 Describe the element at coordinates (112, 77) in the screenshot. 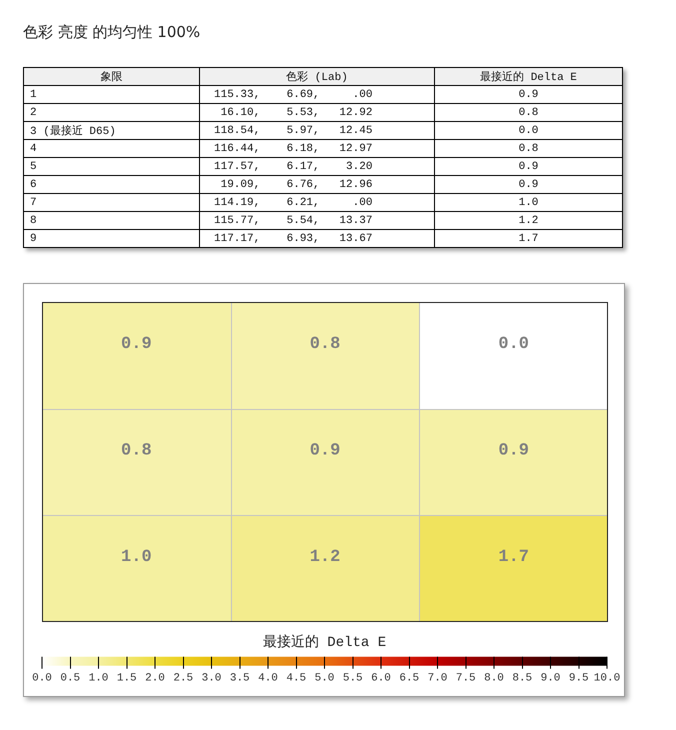

I see `text: 象限` at that location.